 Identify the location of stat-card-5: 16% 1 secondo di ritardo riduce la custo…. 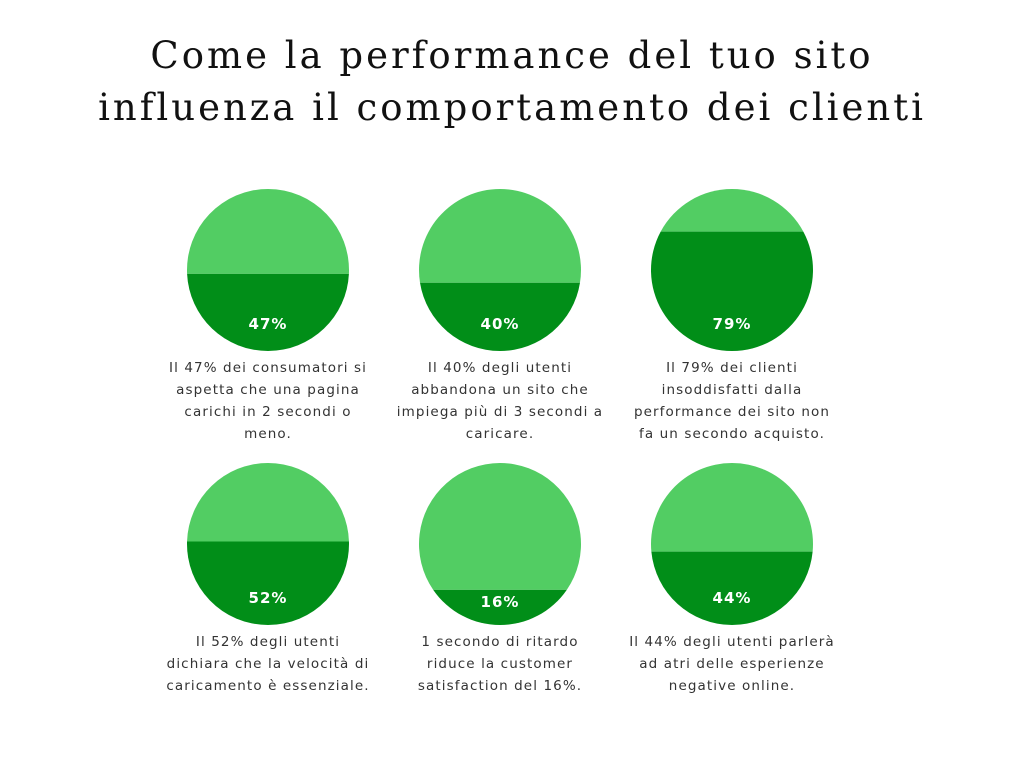
(500, 579).